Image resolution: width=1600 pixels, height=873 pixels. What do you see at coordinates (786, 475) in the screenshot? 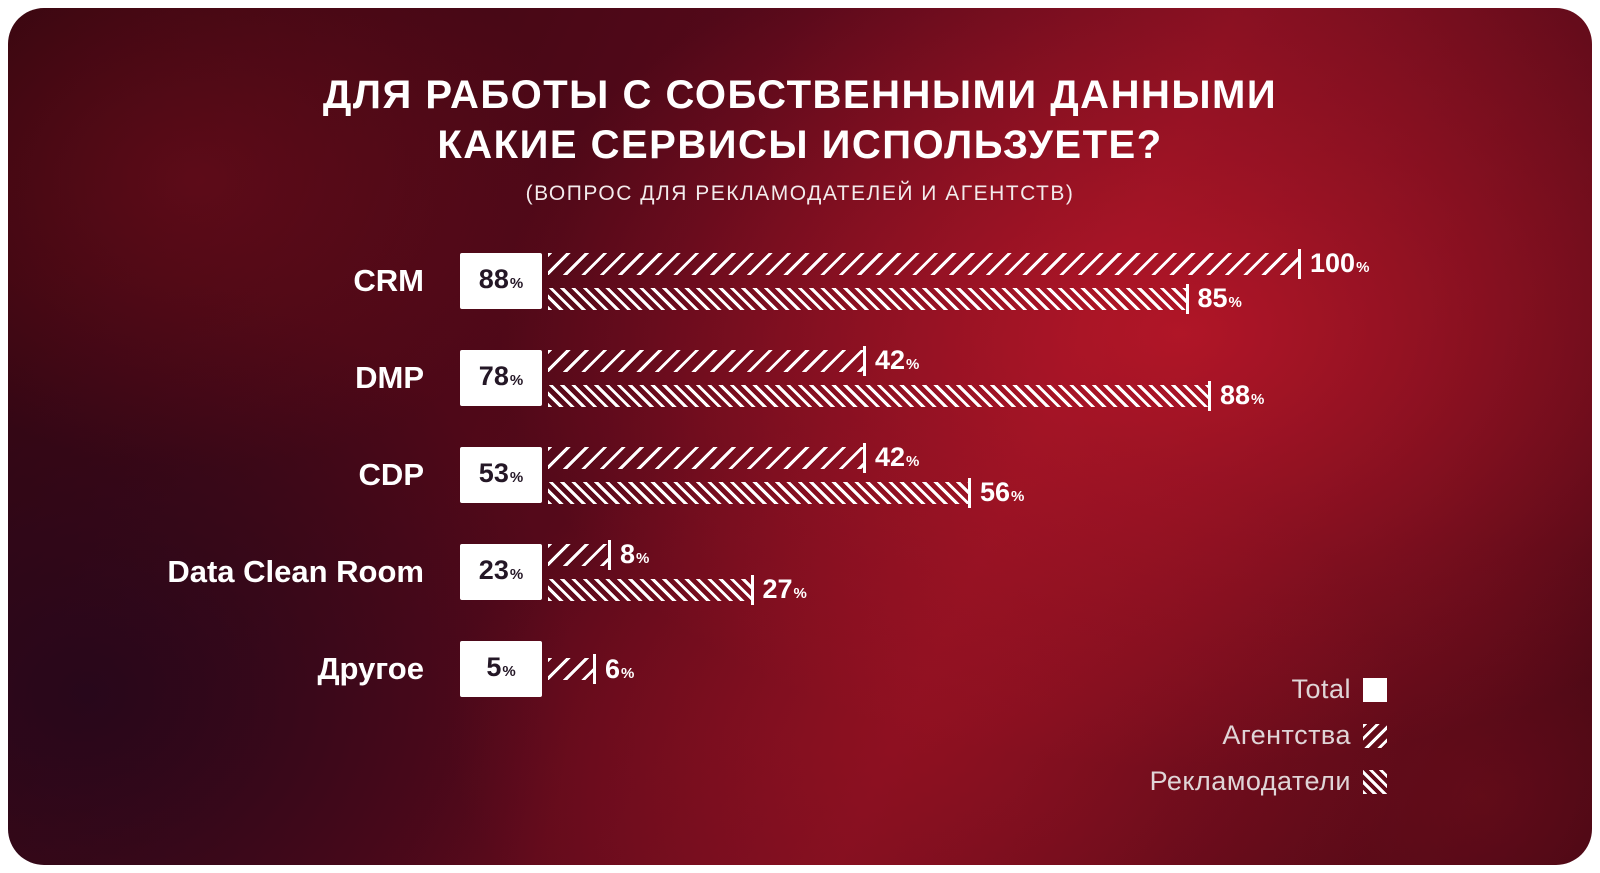
I see `bar-group: 42% 56%` at bounding box center [786, 475].